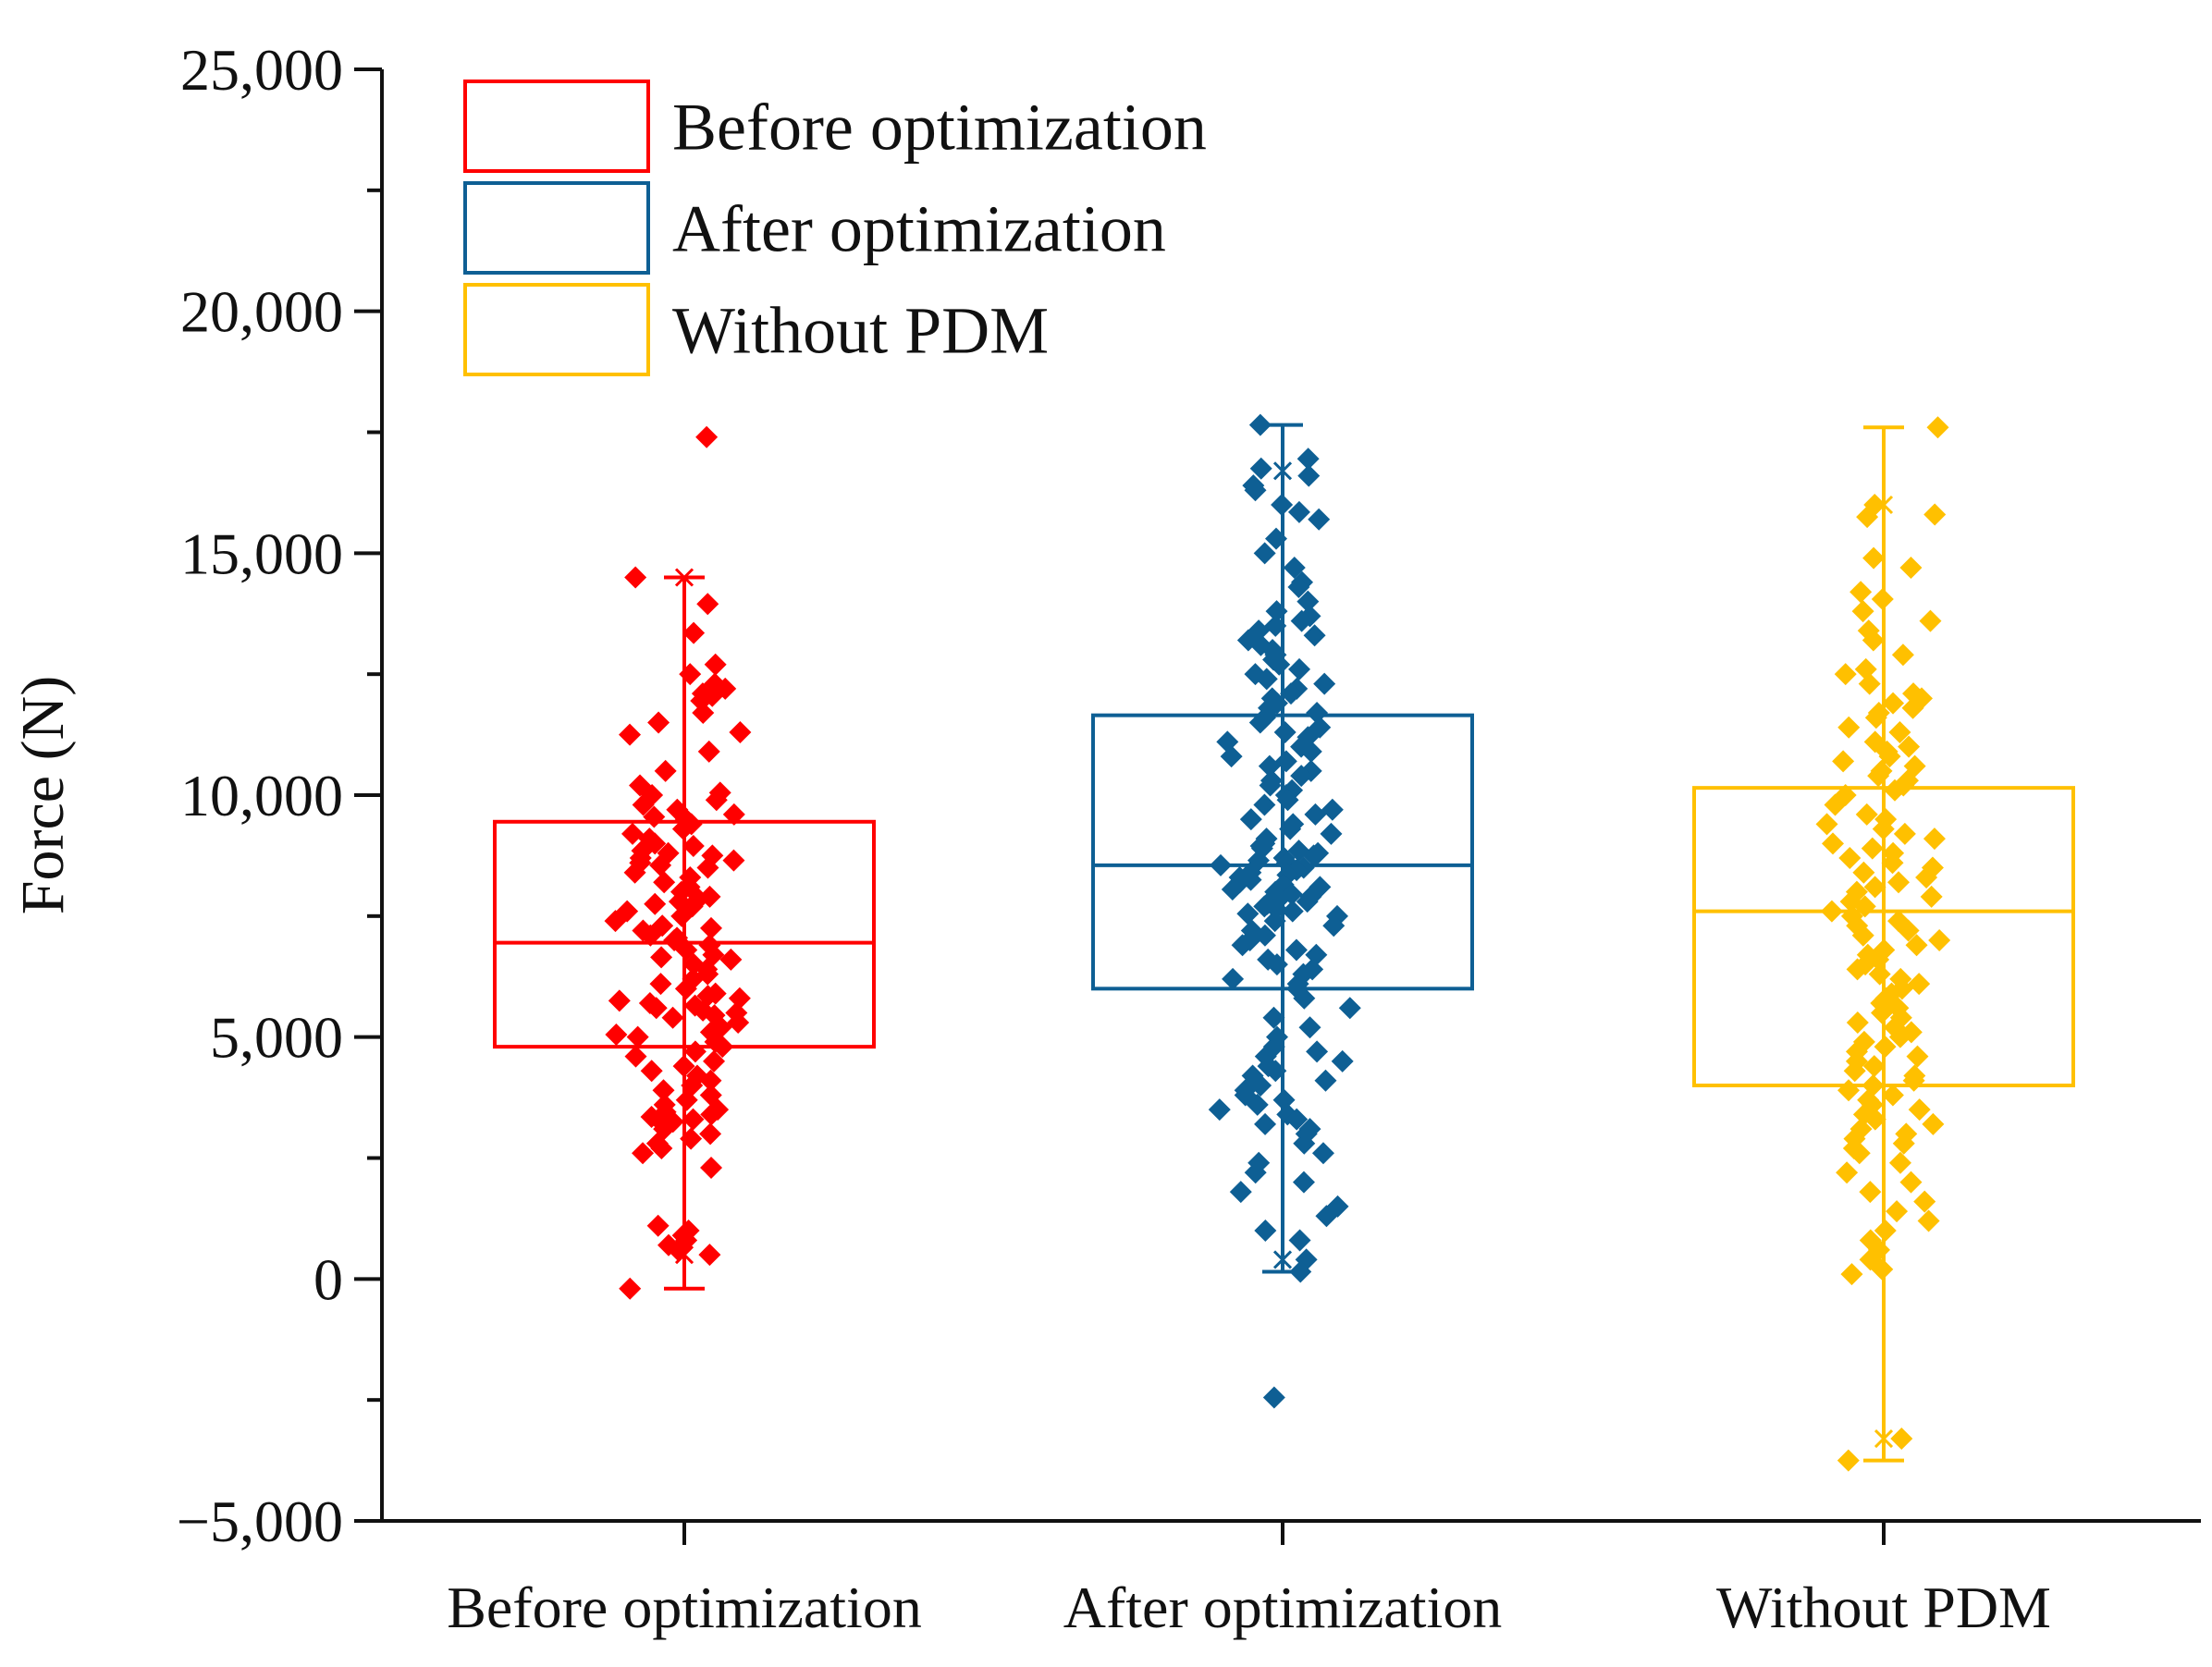 The image size is (2212, 1667). Describe the element at coordinates (276, 1038) in the screenshot. I see `y-tick-label: 5,000` at that location.